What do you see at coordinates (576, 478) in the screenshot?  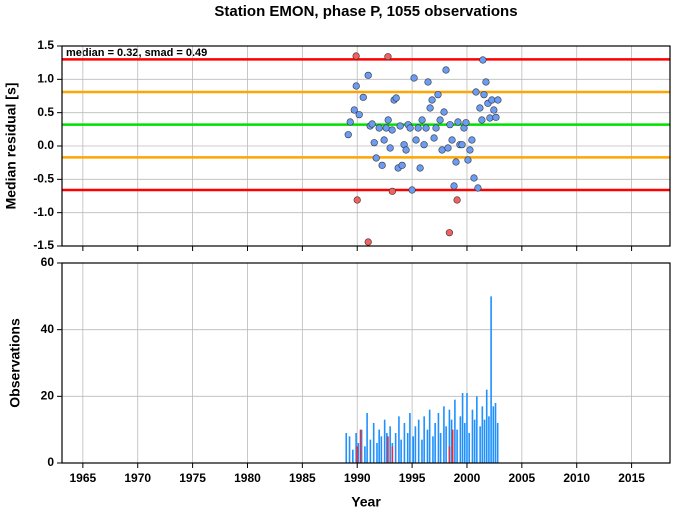 I see `x-tick-label: 2010` at bounding box center [576, 478].